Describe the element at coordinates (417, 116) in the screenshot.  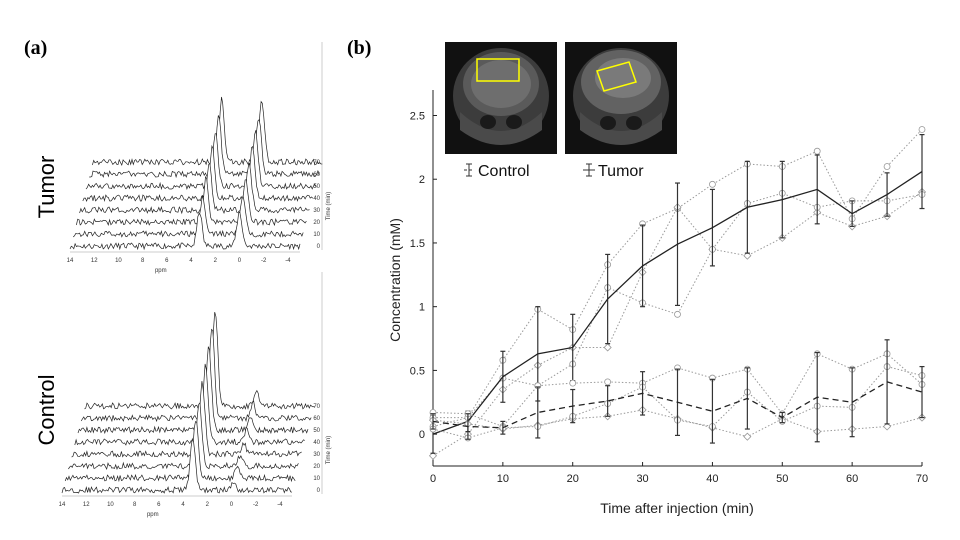
I see `y-tick-label: 2.5` at that location.